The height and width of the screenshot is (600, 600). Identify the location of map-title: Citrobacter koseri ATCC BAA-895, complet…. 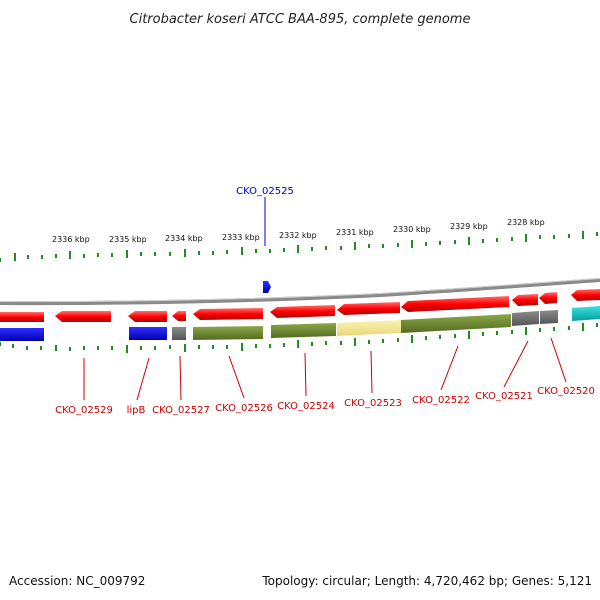
(300, 19).